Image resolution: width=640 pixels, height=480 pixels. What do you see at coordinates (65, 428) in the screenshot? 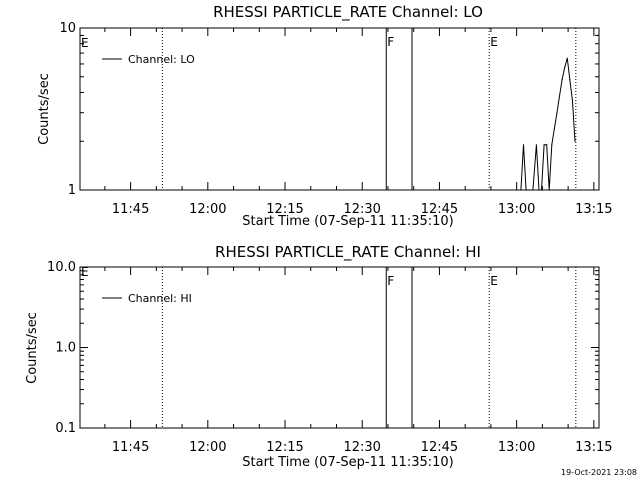
I see `y-tick-label: 0.1` at bounding box center [65, 428].